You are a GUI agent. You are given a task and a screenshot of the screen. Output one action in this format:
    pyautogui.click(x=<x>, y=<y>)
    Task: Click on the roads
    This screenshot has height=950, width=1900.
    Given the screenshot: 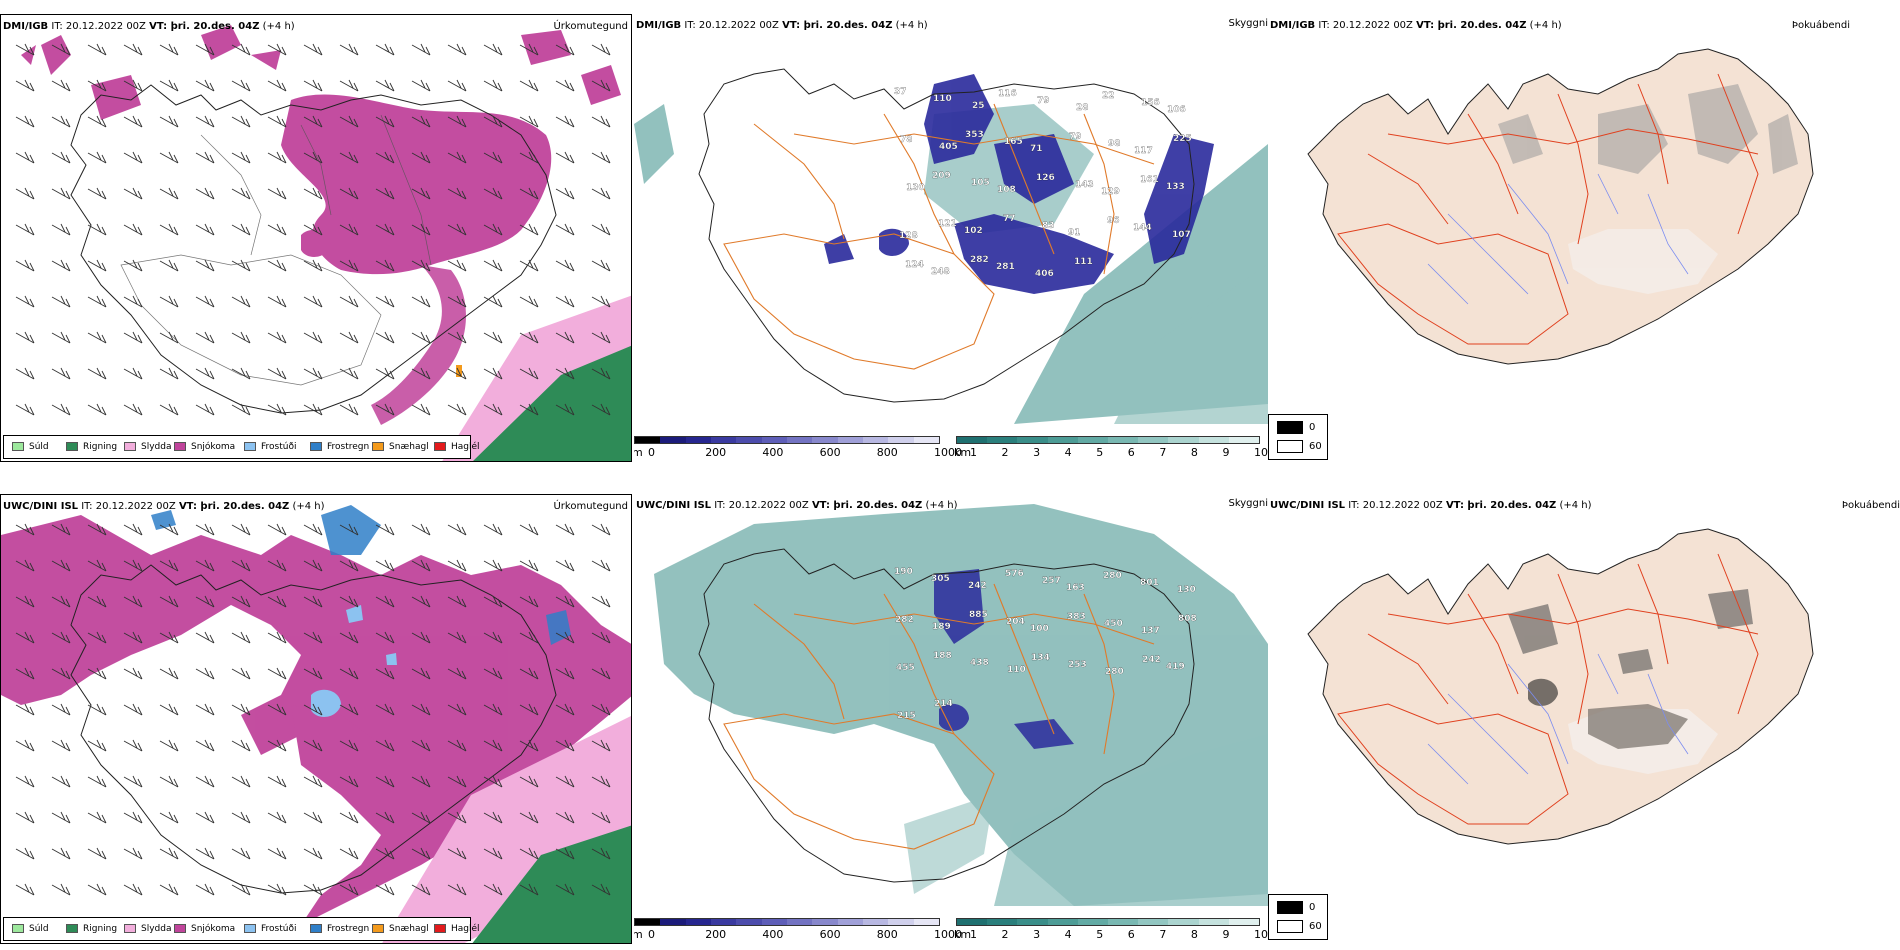 What is the action you would take?
    pyautogui.click(x=939, y=236)
    